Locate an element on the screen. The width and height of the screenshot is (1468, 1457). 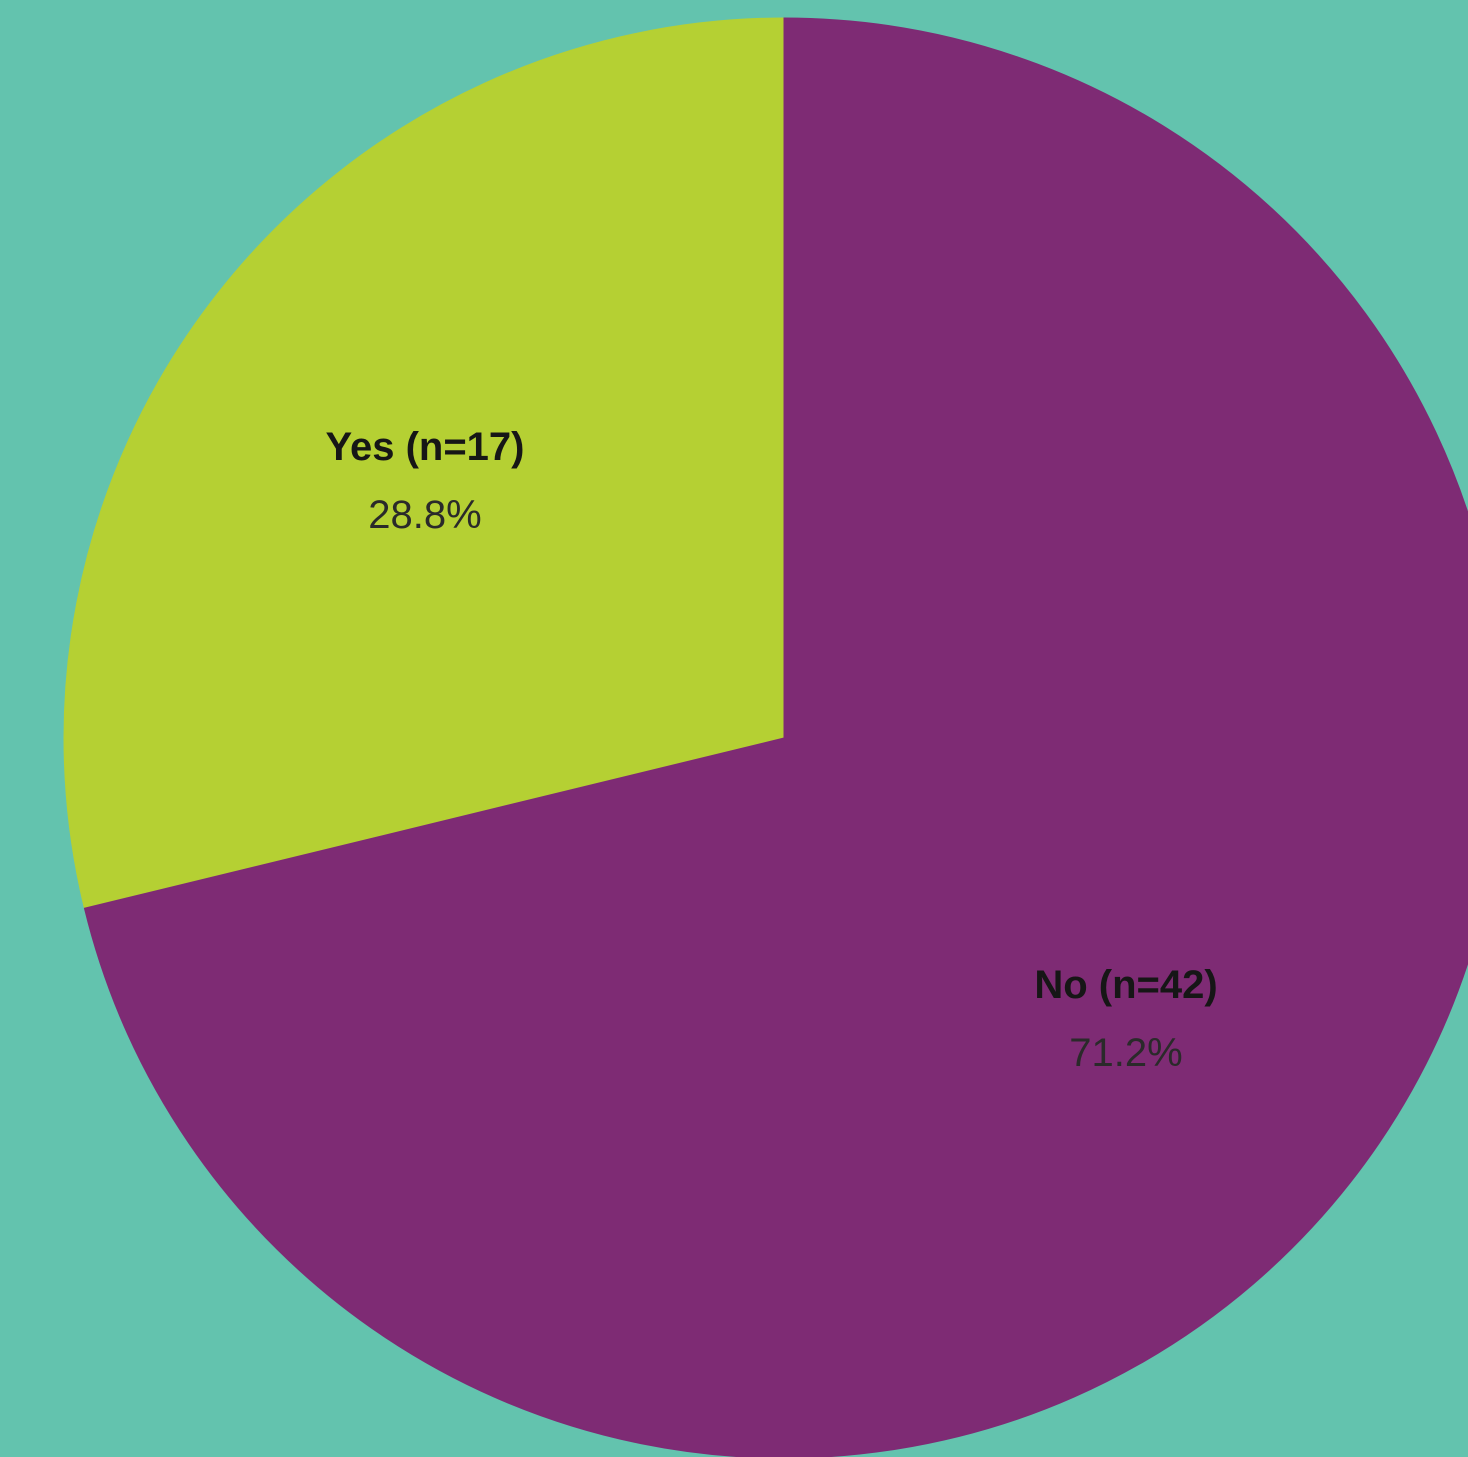
slice-label-no: No (n=42) is located at coordinates (1125, 985).